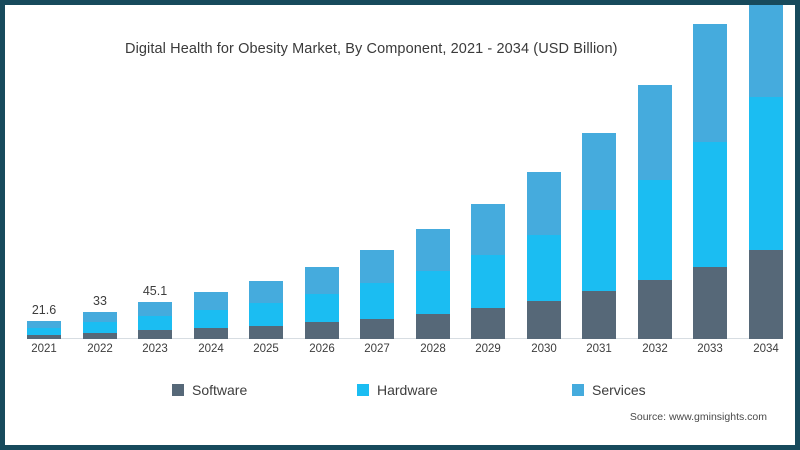  Describe the element at coordinates (155, 291) in the screenshot. I see `bar-value-label: 45.1` at that location.